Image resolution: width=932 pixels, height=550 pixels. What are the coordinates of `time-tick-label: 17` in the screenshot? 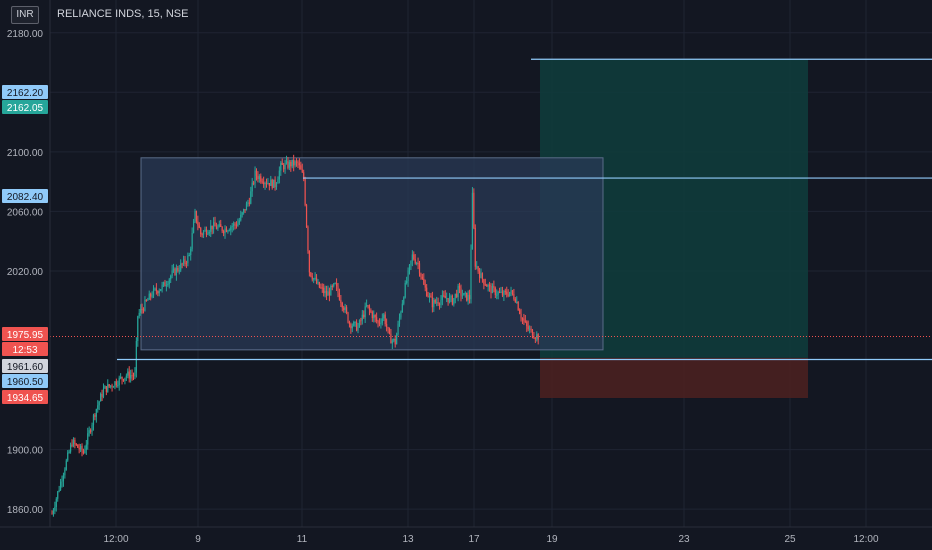 It's located at (474, 539).